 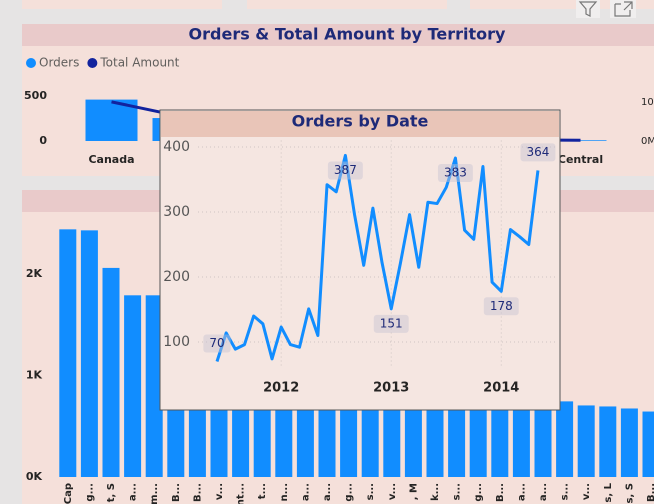 I want to click on y-tick-label: 0, so click(x=43, y=140).